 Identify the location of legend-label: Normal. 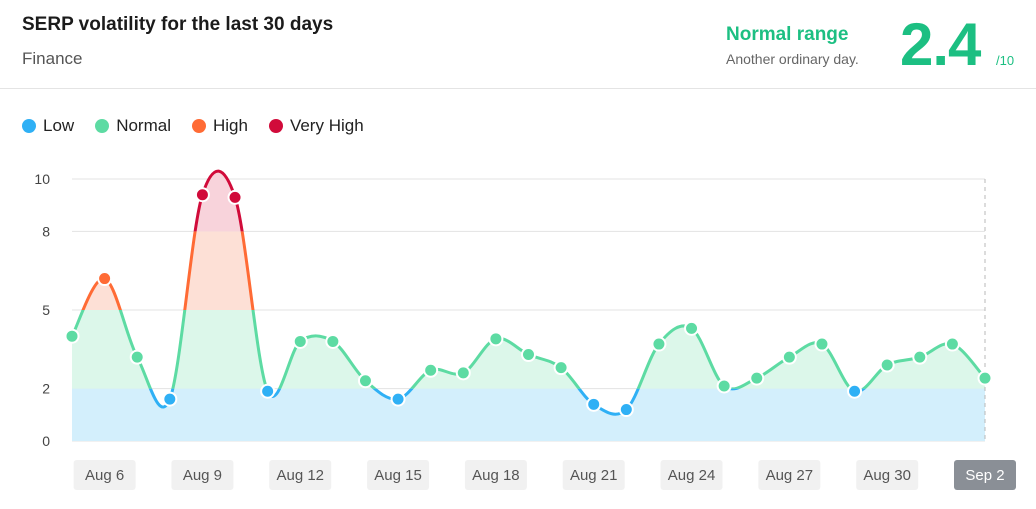
(143, 125).